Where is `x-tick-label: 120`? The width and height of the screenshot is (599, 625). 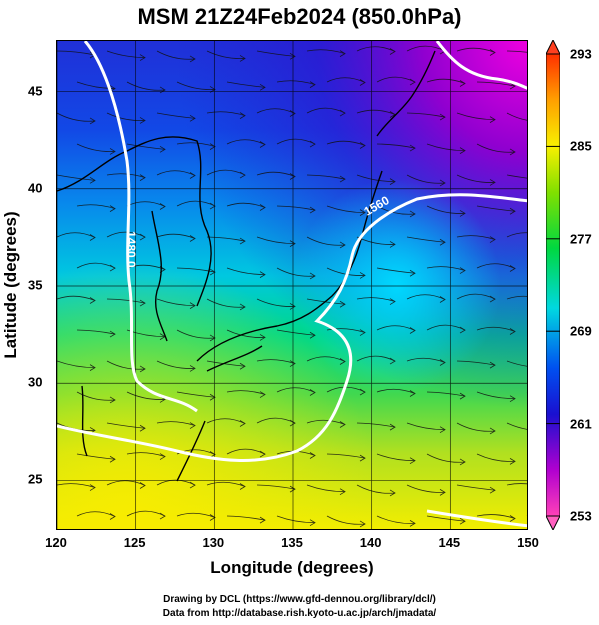 x-tick-label: 120 is located at coordinates (56, 542).